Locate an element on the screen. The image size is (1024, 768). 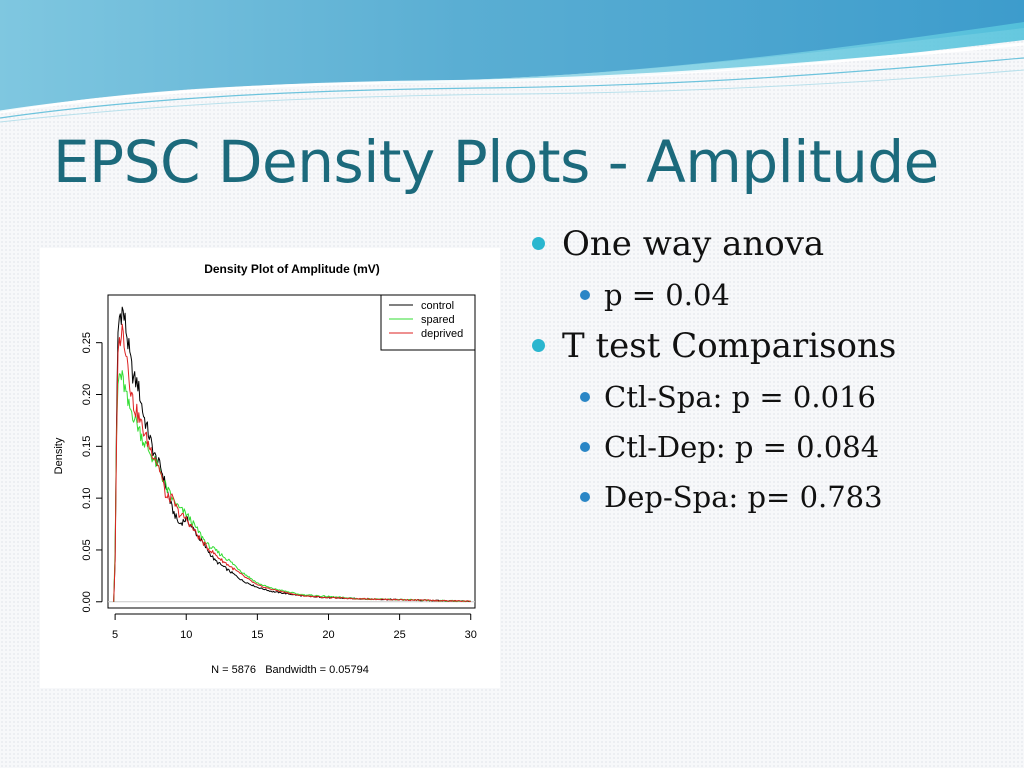
y-tick-label: 0.10 is located at coordinates (87, 497).